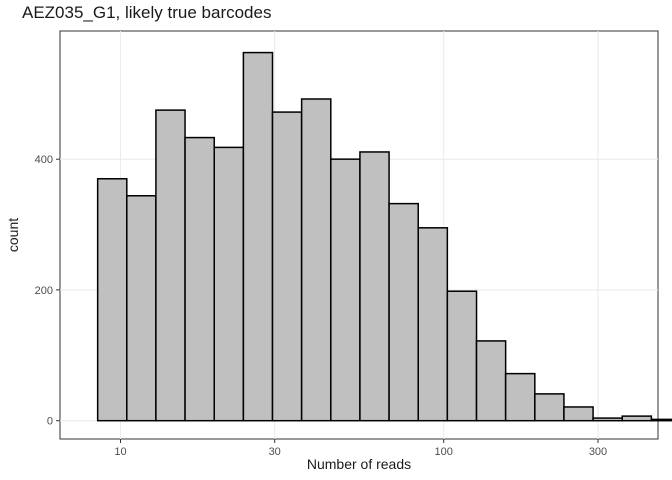 This screenshot has width=672, height=480. I want to click on y-tick-label: 400, so click(44, 160).